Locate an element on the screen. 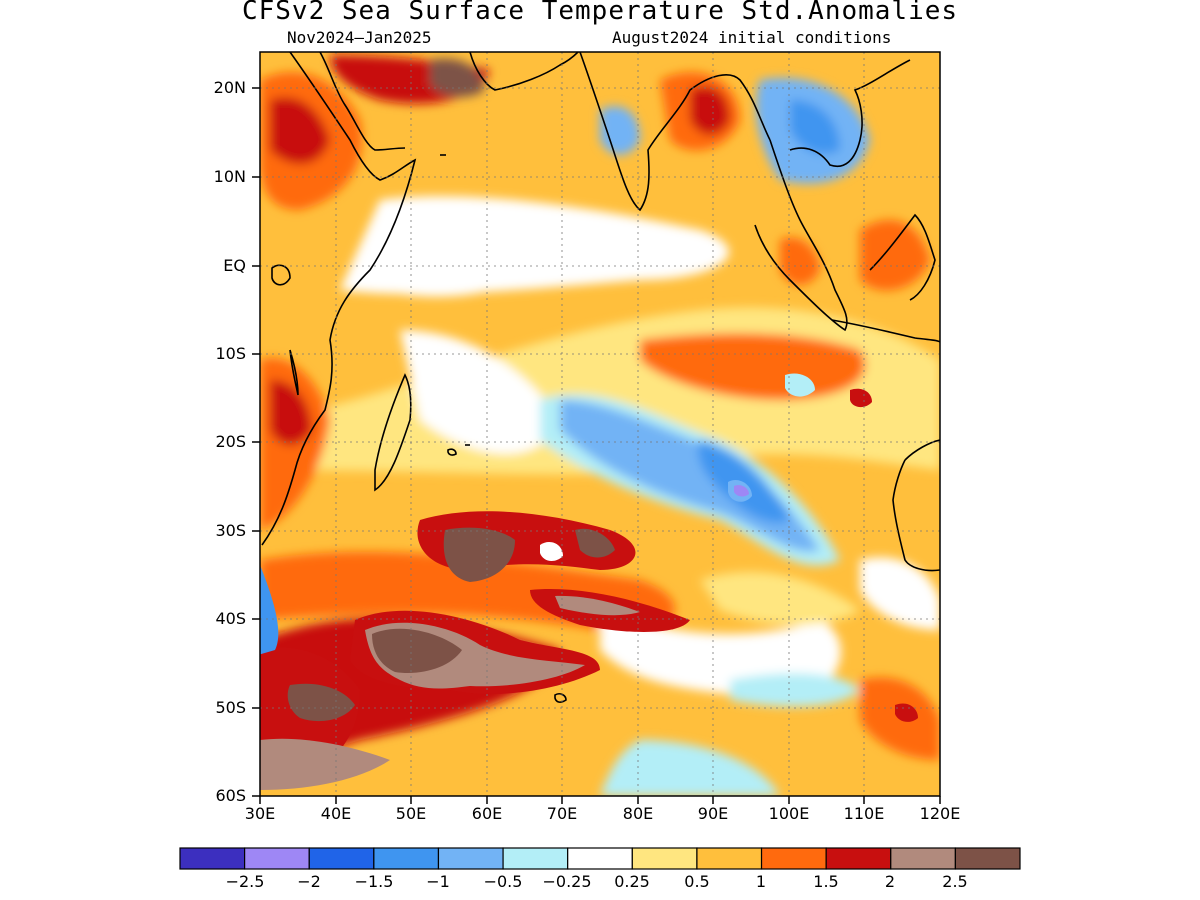 The height and width of the screenshot is (900, 1200). lat-label: 20S is located at coordinates (230, 441).